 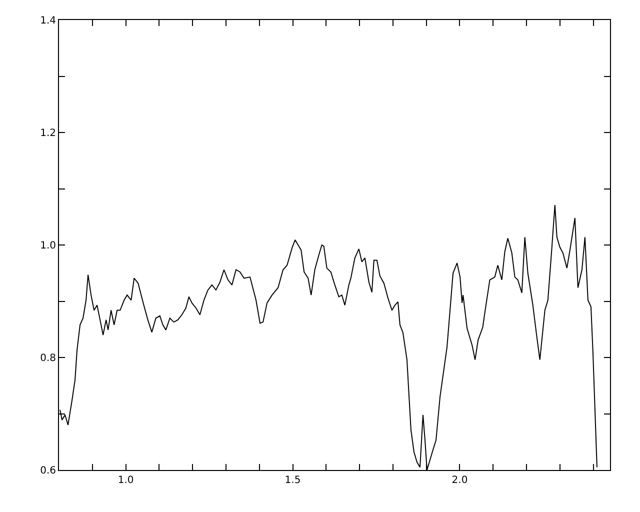 I want to click on y-tick-label: 0.6, so click(x=48, y=471).